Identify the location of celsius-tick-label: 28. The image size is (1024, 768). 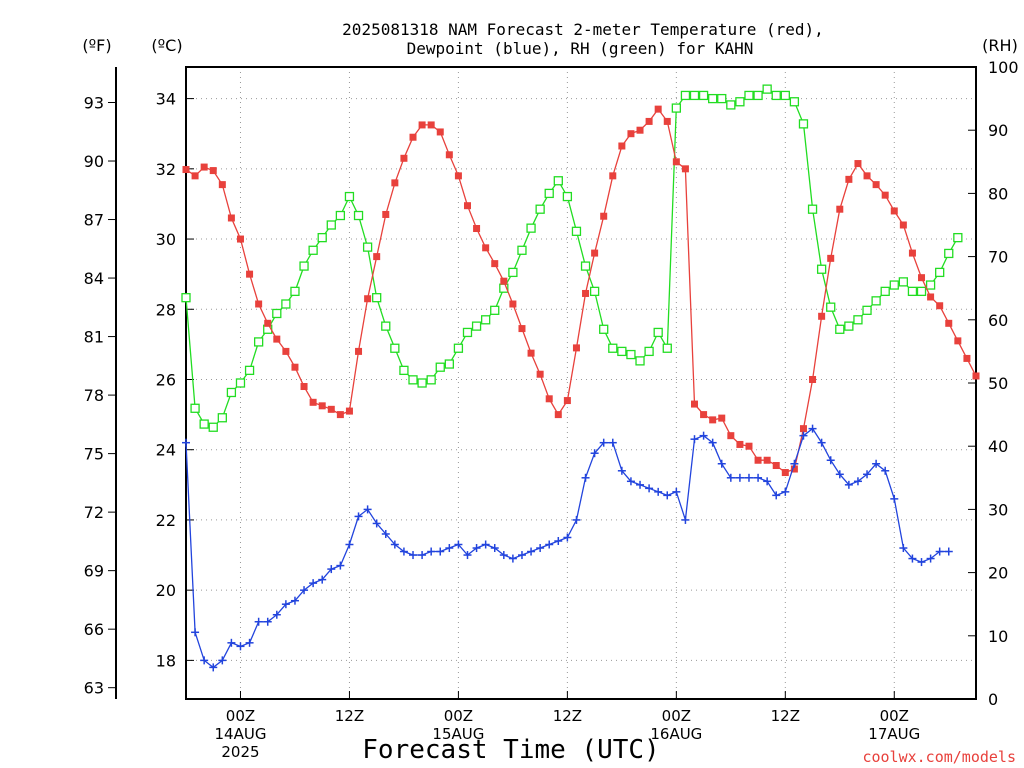
(166, 309).